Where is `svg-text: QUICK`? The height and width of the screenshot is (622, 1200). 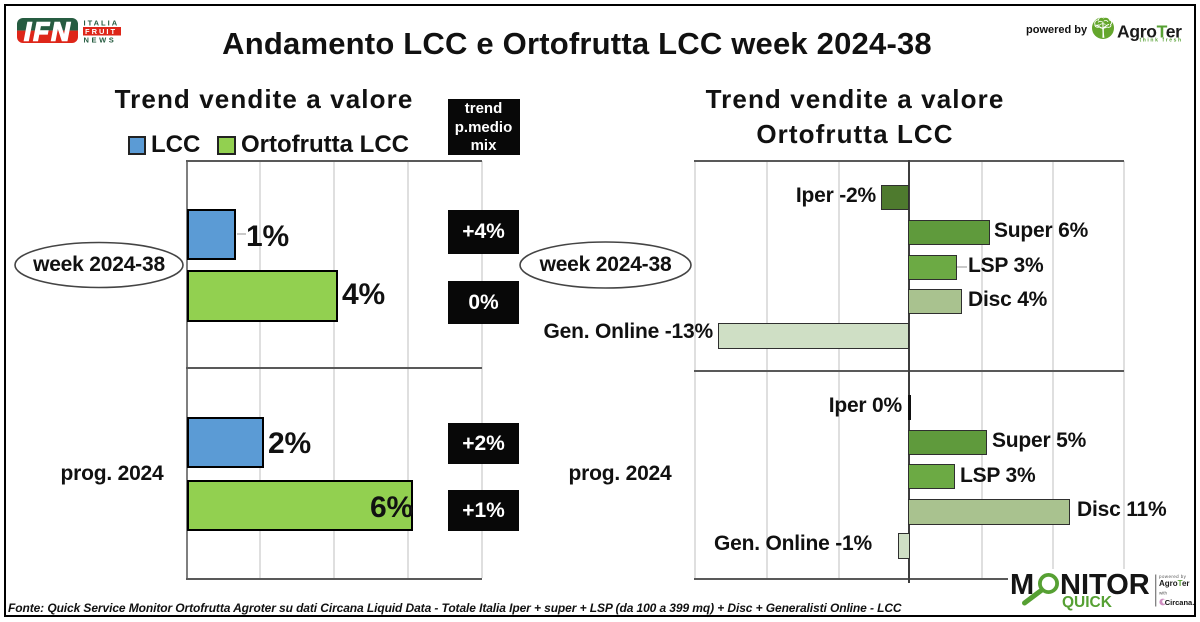
svg-text: QUICK is located at coordinates (1087, 602).